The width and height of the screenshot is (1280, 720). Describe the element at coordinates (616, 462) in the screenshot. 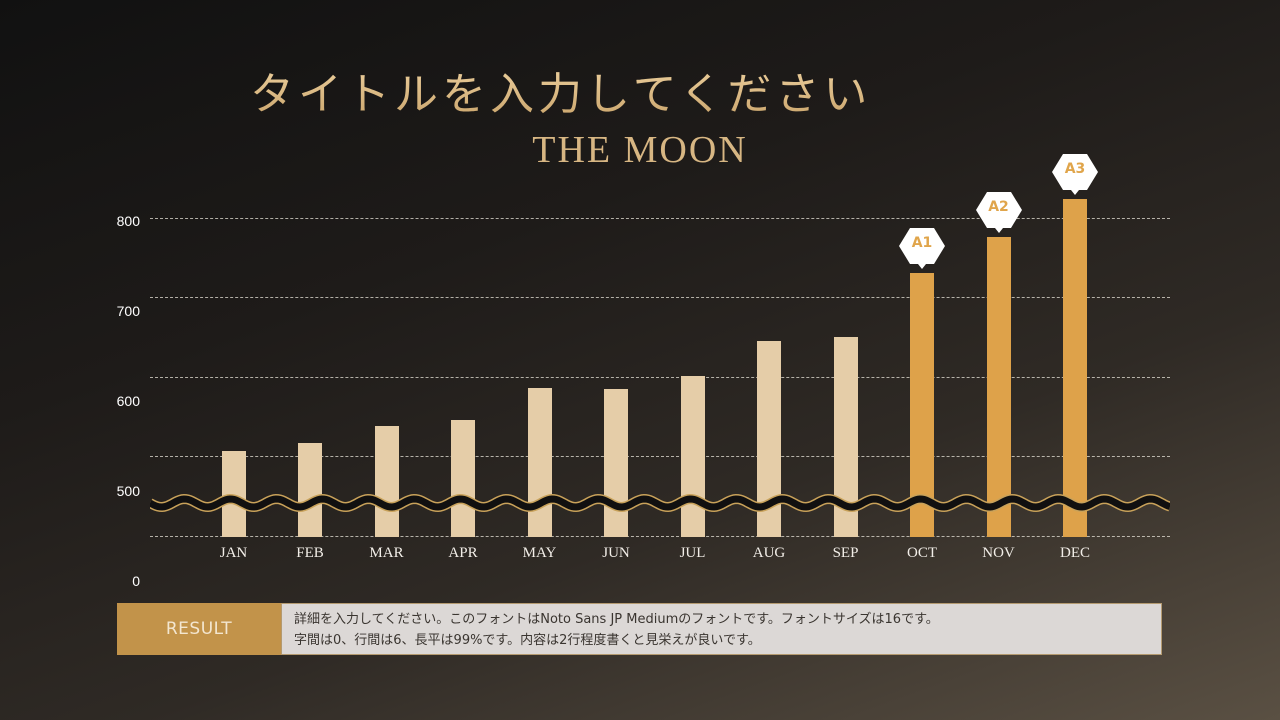

I see `bar-jun` at that location.